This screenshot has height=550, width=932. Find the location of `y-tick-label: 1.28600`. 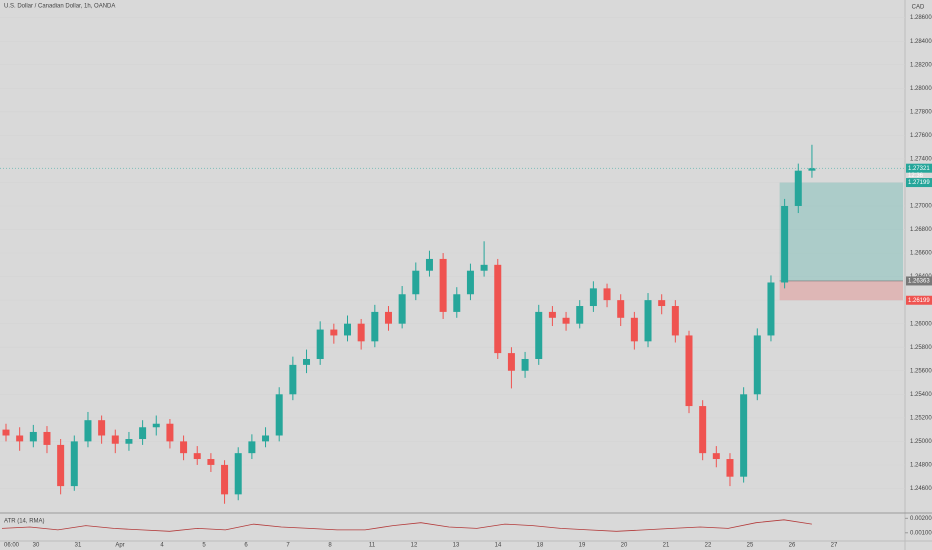

y-tick-label: 1.28600 is located at coordinates (921, 18).